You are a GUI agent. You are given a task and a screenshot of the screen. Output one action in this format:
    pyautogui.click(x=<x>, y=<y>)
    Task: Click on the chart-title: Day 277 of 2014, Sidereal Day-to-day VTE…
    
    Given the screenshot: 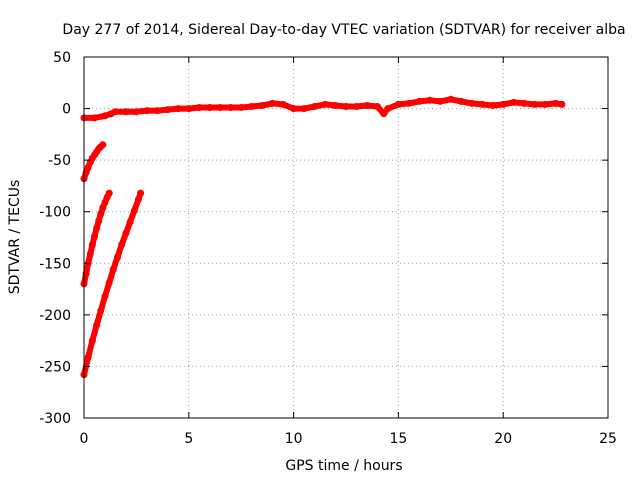 What is the action you would take?
    pyautogui.click(x=343, y=30)
    